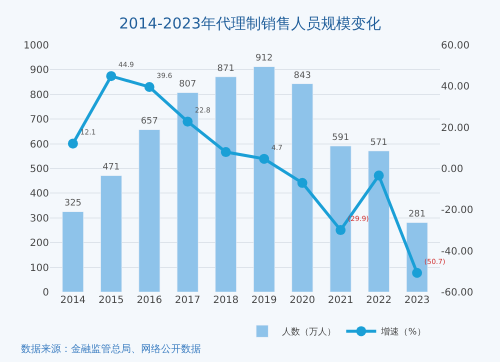 This screenshot has width=500, height=362. Describe the element at coordinates (452, 169) in the screenshot. I see `y2-tick-label: 0.00` at that location.